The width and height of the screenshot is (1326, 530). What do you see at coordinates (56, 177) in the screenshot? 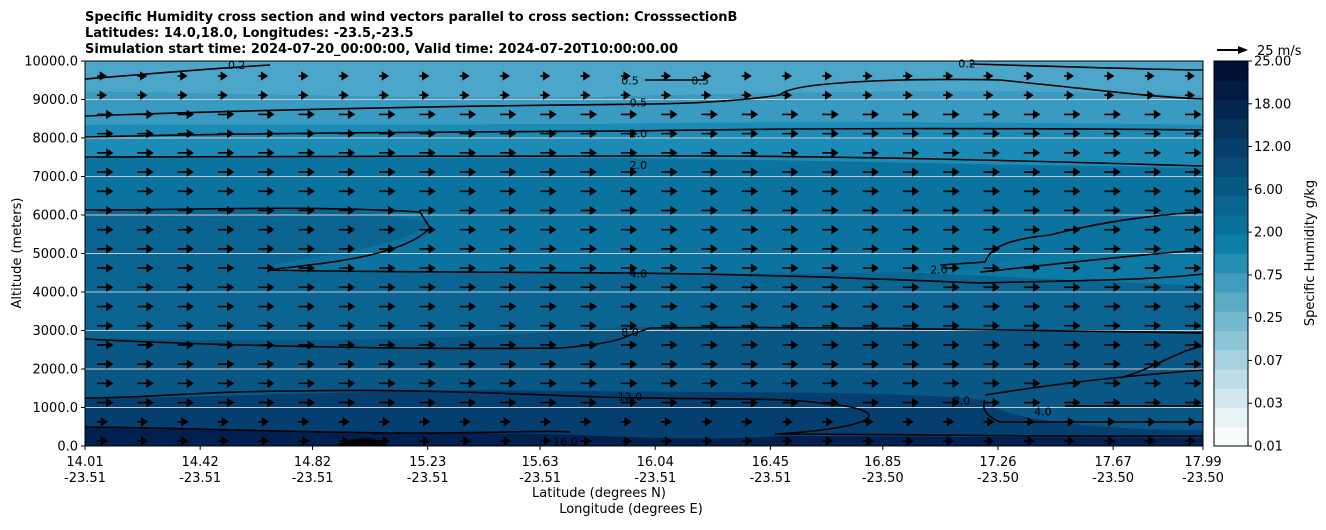
I see `y-tick-label: 7000.0` at bounding box center [56, 177].